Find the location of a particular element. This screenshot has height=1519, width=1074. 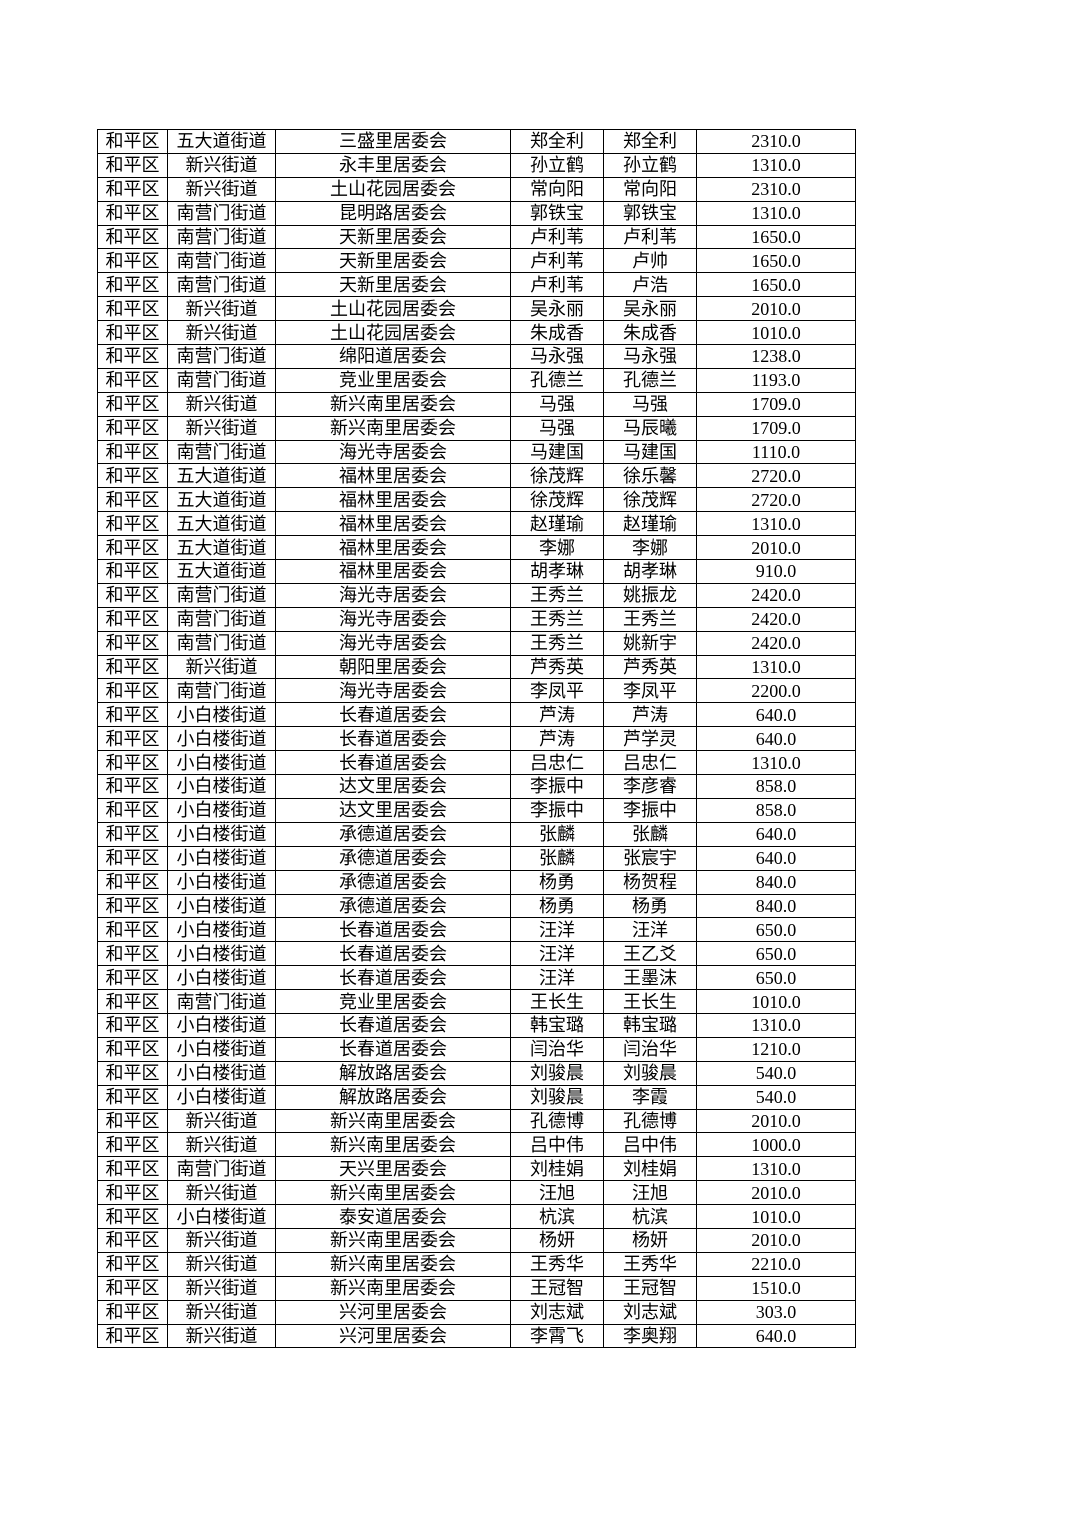

committee-cell: 土山花园居委会 is located at coordinates (393, 189).